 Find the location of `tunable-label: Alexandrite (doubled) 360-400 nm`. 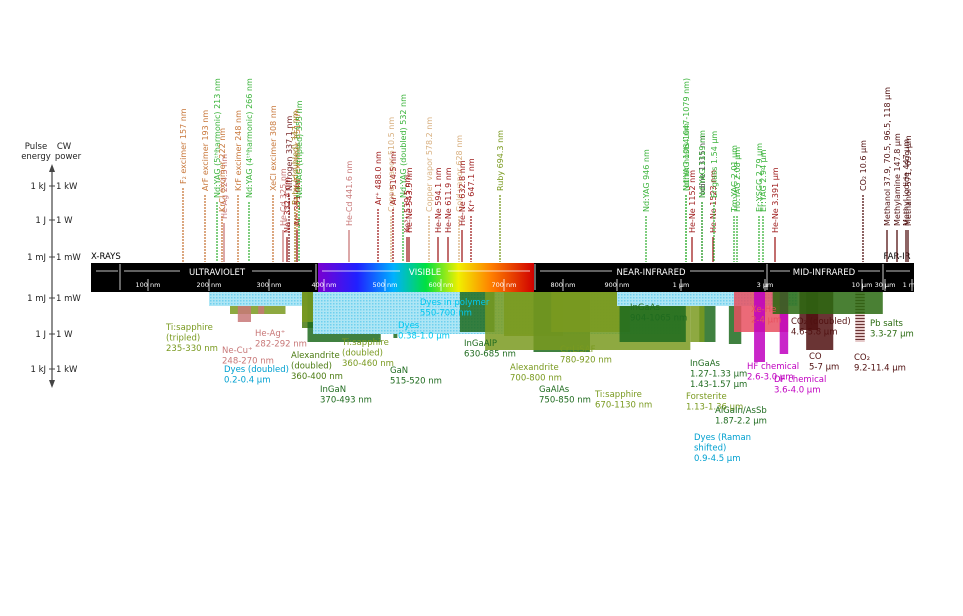

tunable-label: Alexandrite (doubled) 360-400 nm is located at coordinates (317, 366).